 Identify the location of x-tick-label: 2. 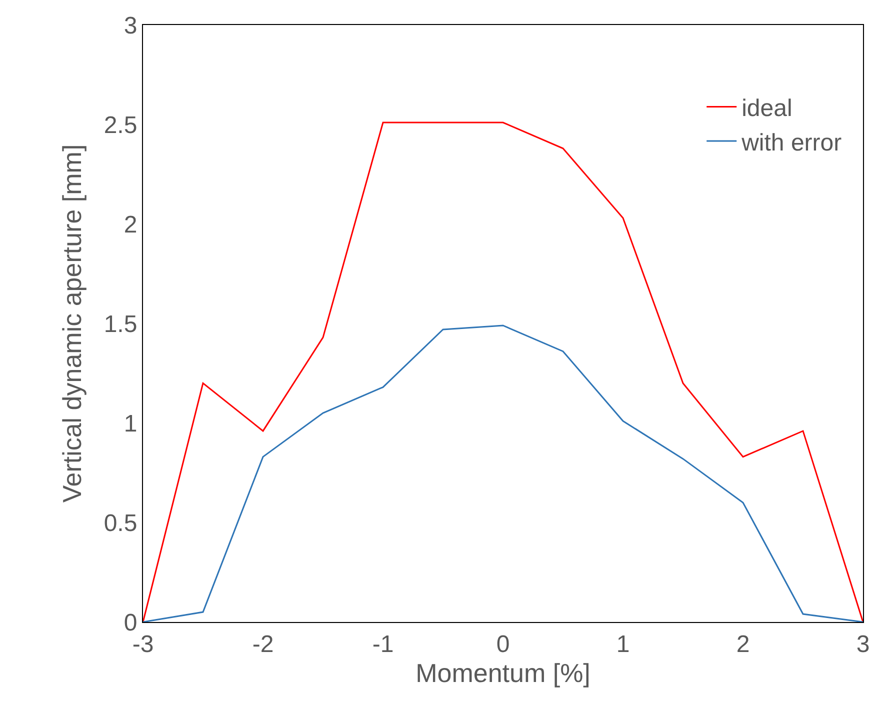
(743, 644).